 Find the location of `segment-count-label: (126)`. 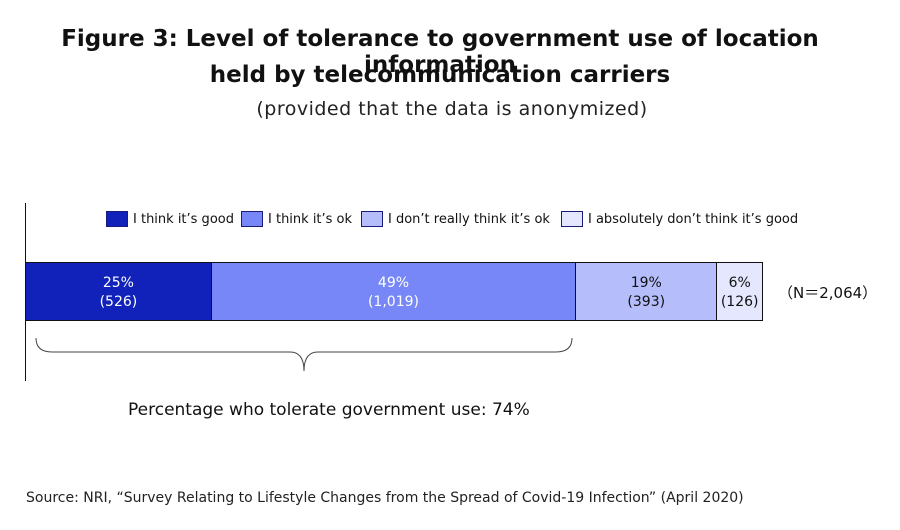

segment-count-label: (126) is located at coordinates (739, 302).